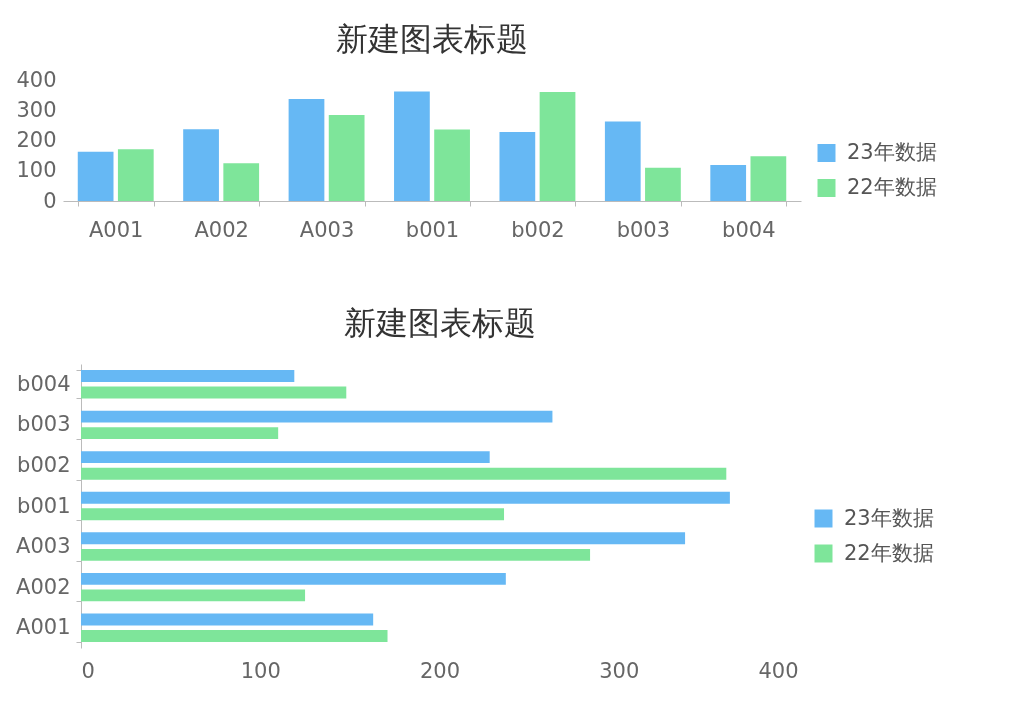 The width and height of the screenshot is (1025, 708). What do you see at coordinates (260, 670) in the screenshot?
I see `x-tick-label: 100` at bounding box center [260, 670].